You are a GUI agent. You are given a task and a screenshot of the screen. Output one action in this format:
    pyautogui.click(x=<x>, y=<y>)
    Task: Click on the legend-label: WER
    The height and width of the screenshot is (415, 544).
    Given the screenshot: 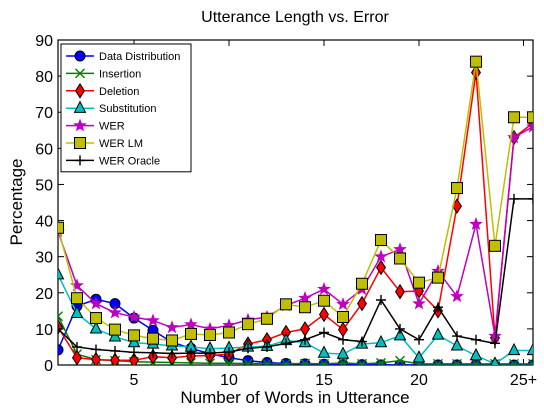 What is the action you would take?
    pyautogui.click(x=112, y=127)
    